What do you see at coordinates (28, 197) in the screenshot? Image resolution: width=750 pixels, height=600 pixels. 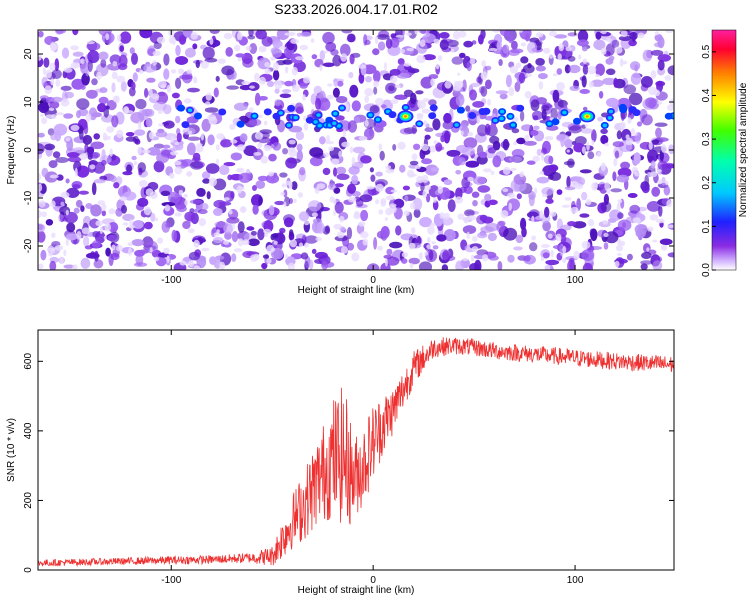 I see `heatmap-y-tick-label: -10` at bounding box center [28, 197].